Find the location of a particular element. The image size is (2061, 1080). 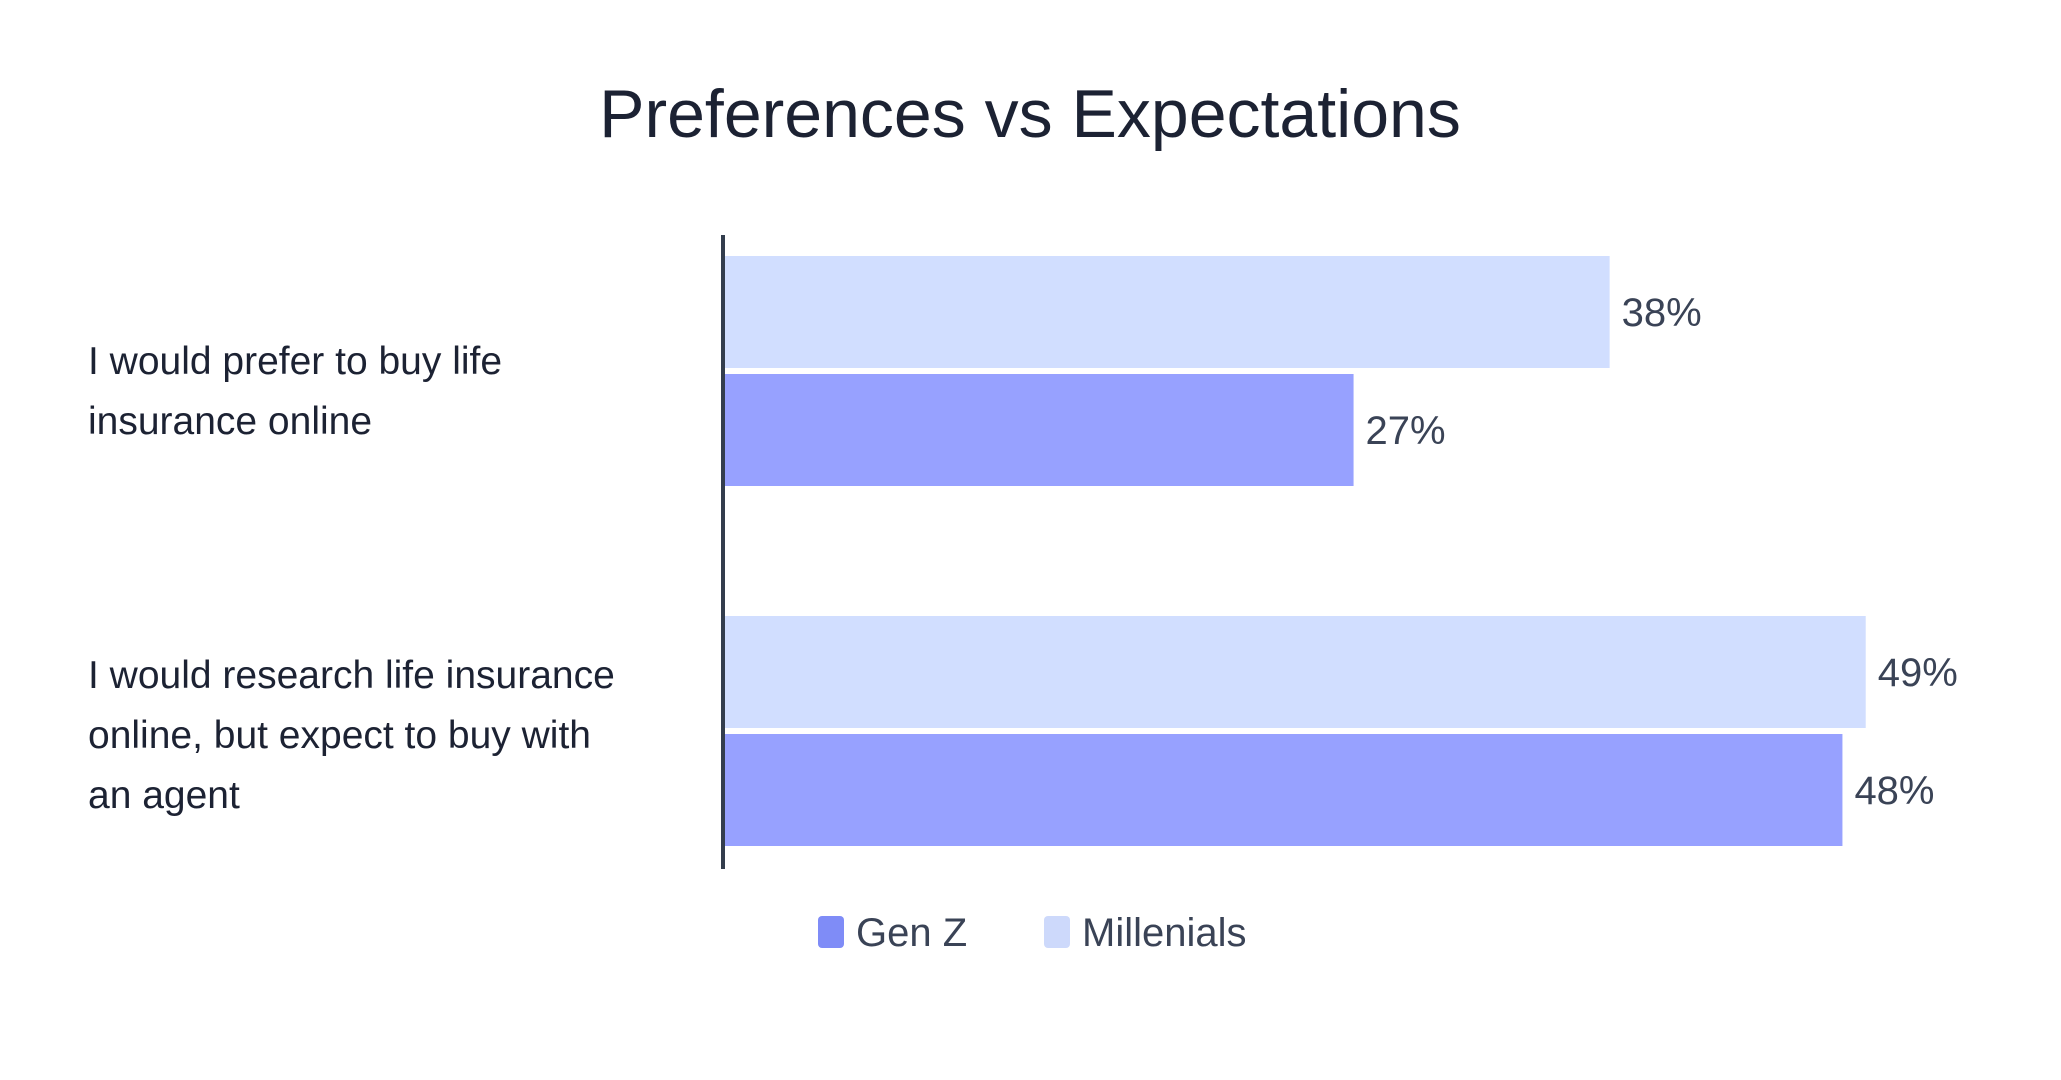

data-label: 27% is located at coordinates (1406, 431).